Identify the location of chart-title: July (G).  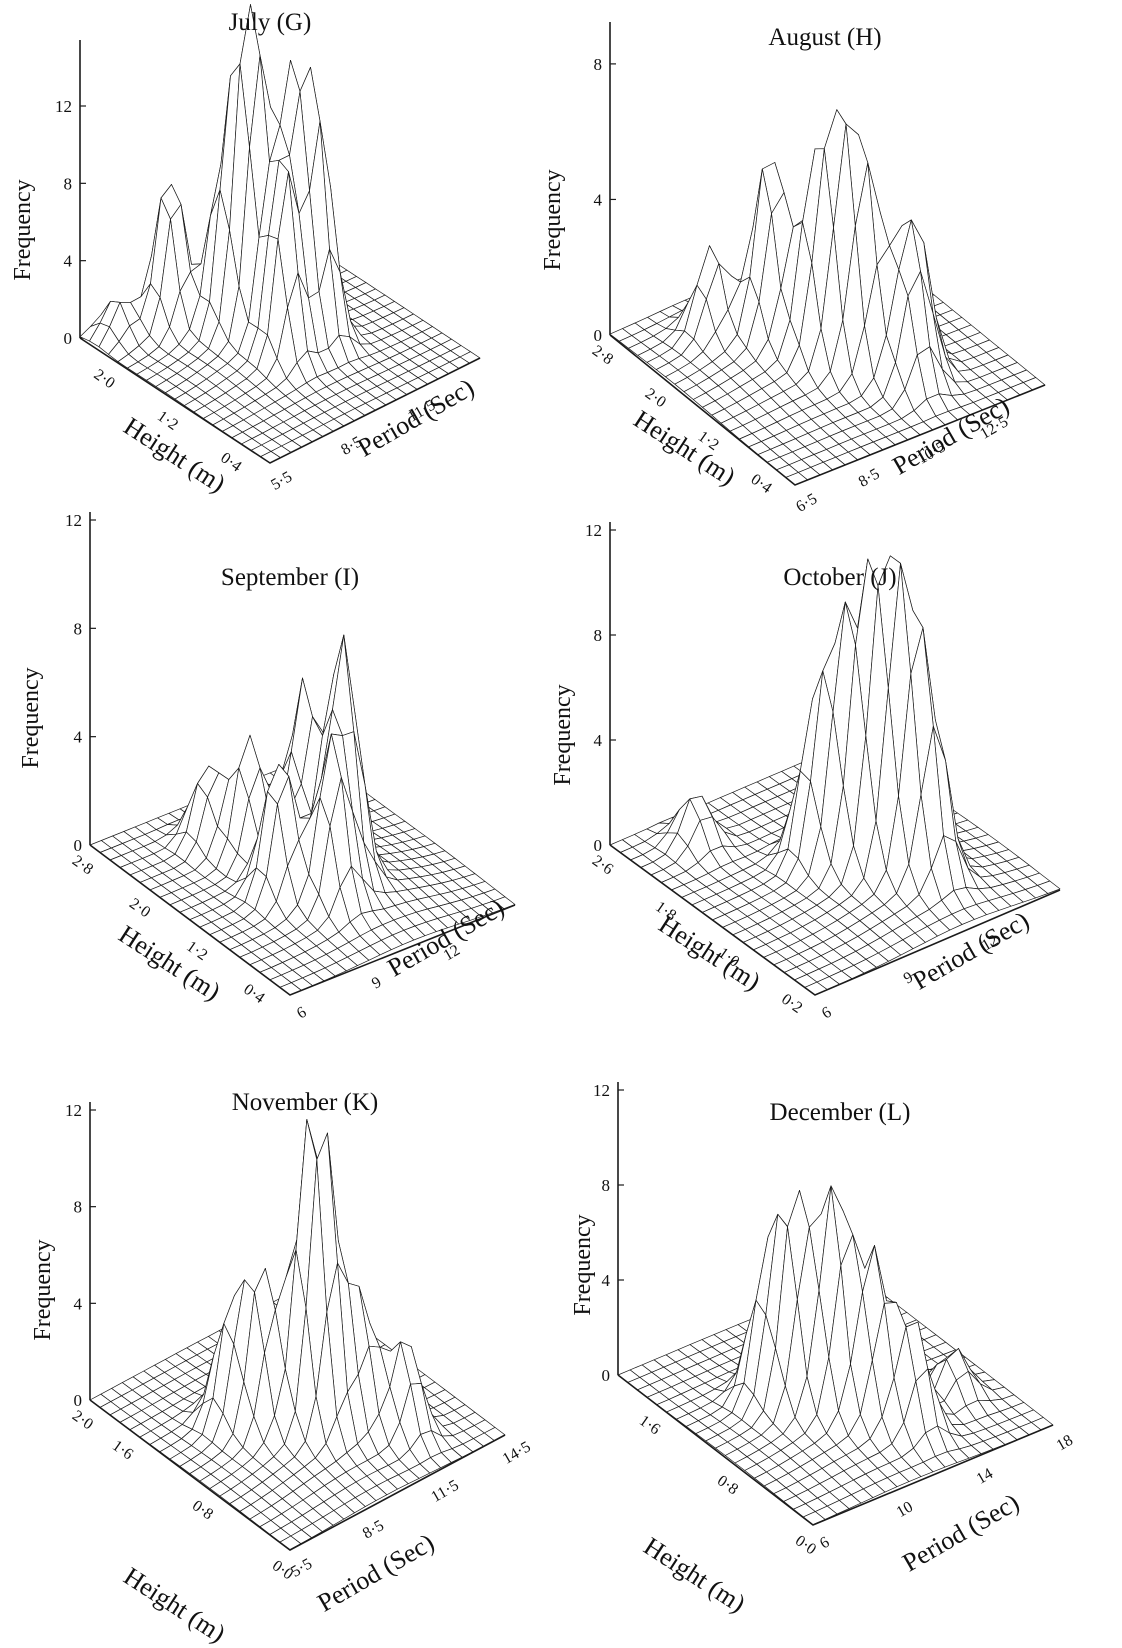
(270, 22).